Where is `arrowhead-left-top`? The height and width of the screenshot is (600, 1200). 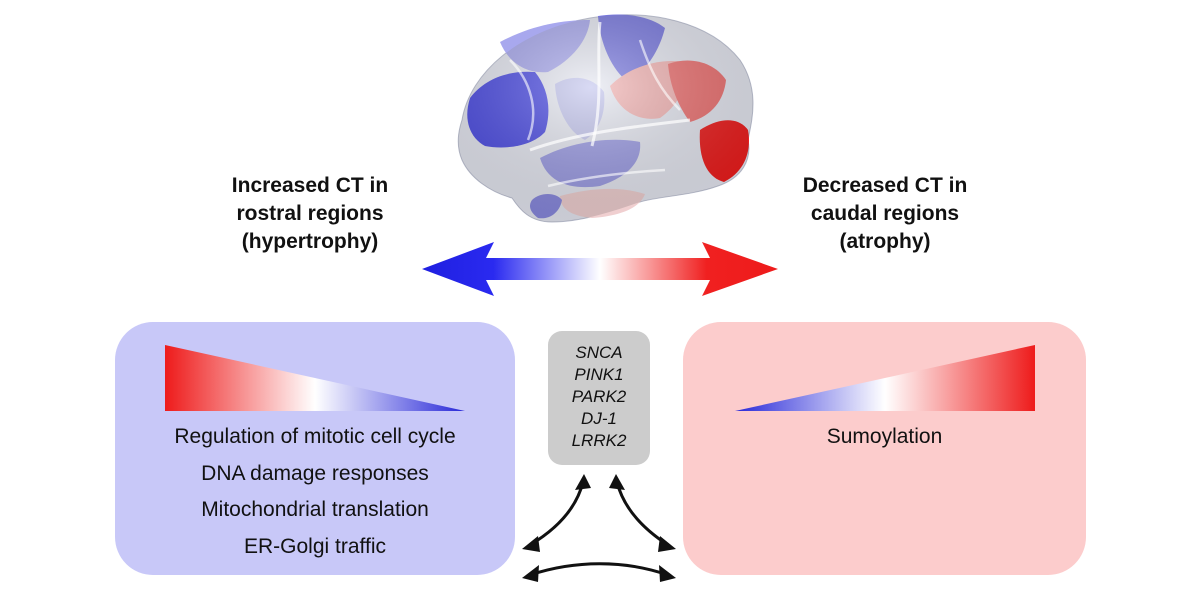
arrowhead-left-top is located at coordinates (583, 482).